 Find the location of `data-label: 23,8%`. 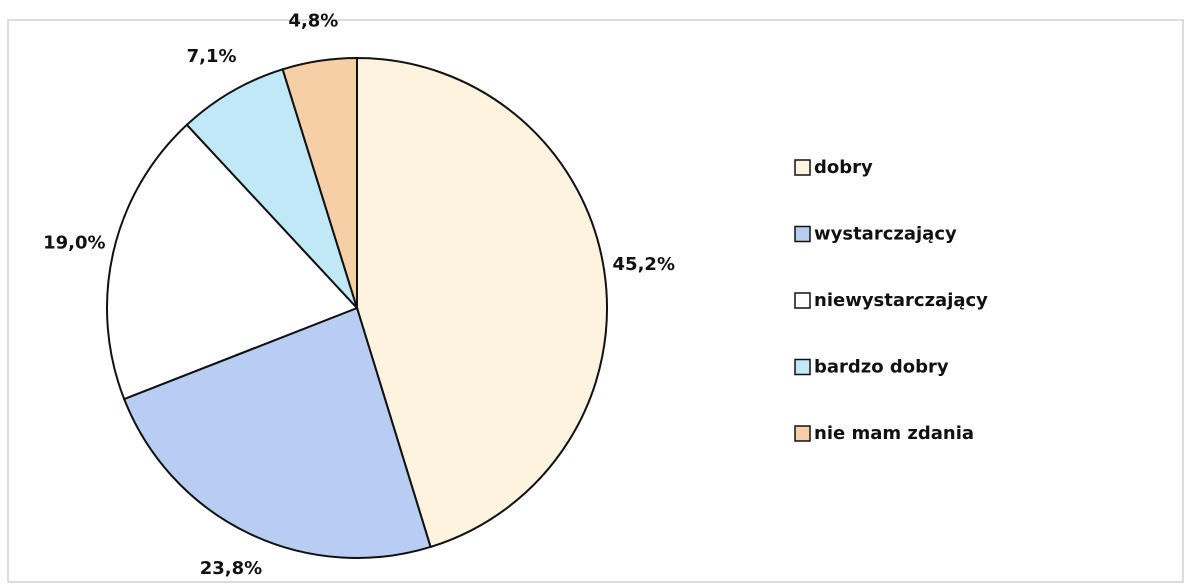

data-label: 23,8% is located at coordinates (231, 568).